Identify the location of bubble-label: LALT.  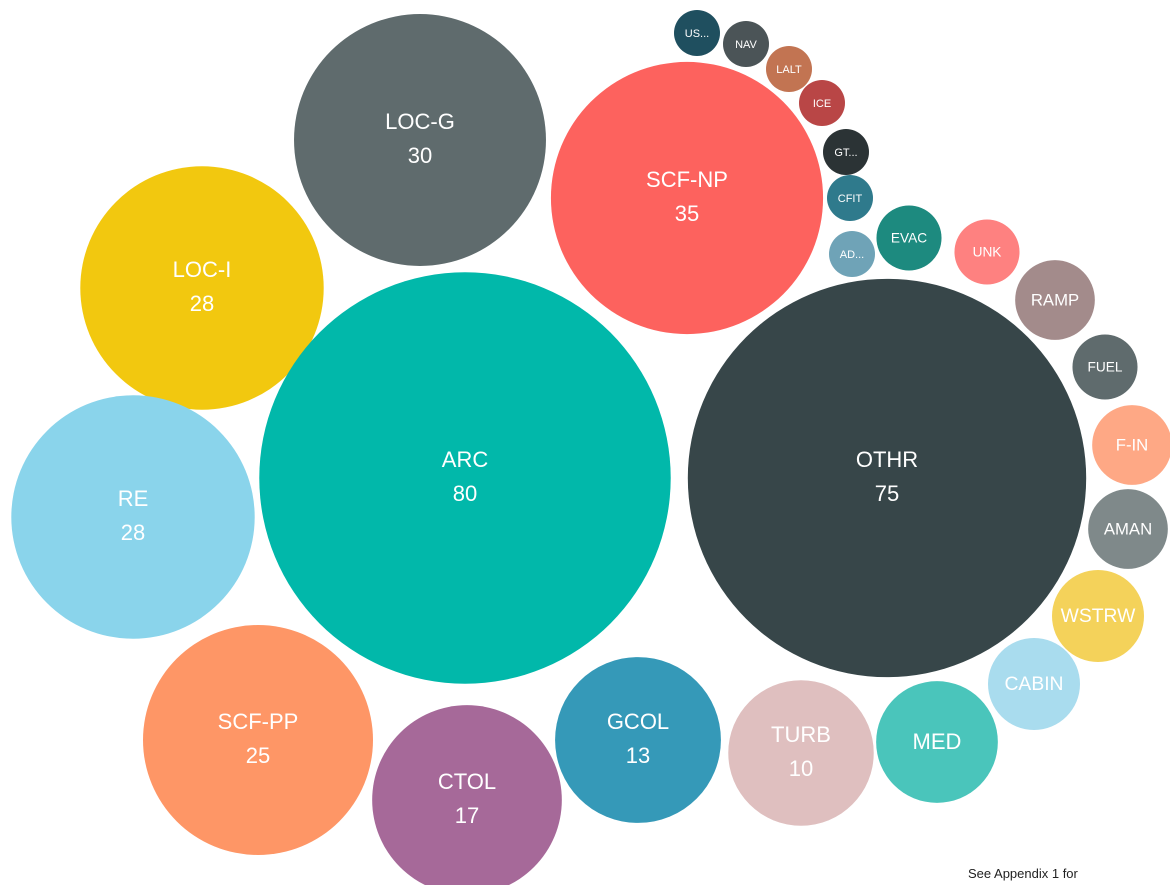
(789, 70).